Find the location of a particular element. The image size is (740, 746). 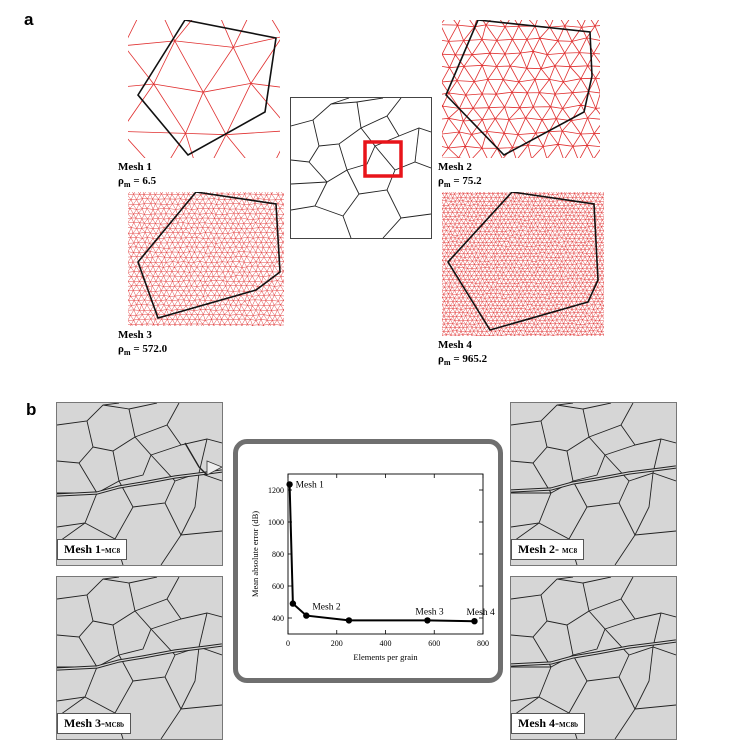

mesh-2-name: Mesh 2 is located at coordinates (455, 167).